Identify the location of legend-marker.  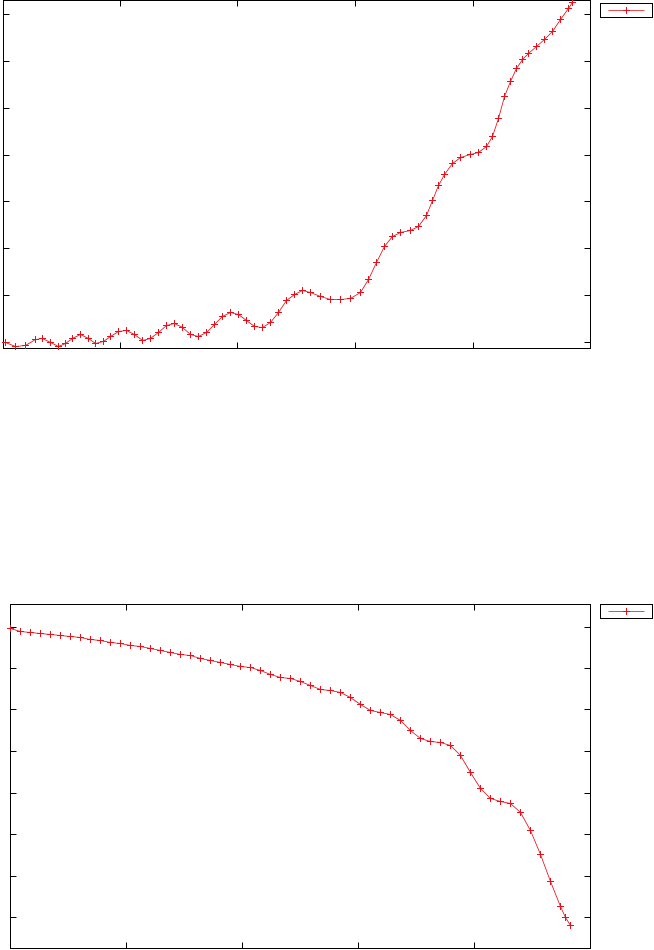
(626, 611).